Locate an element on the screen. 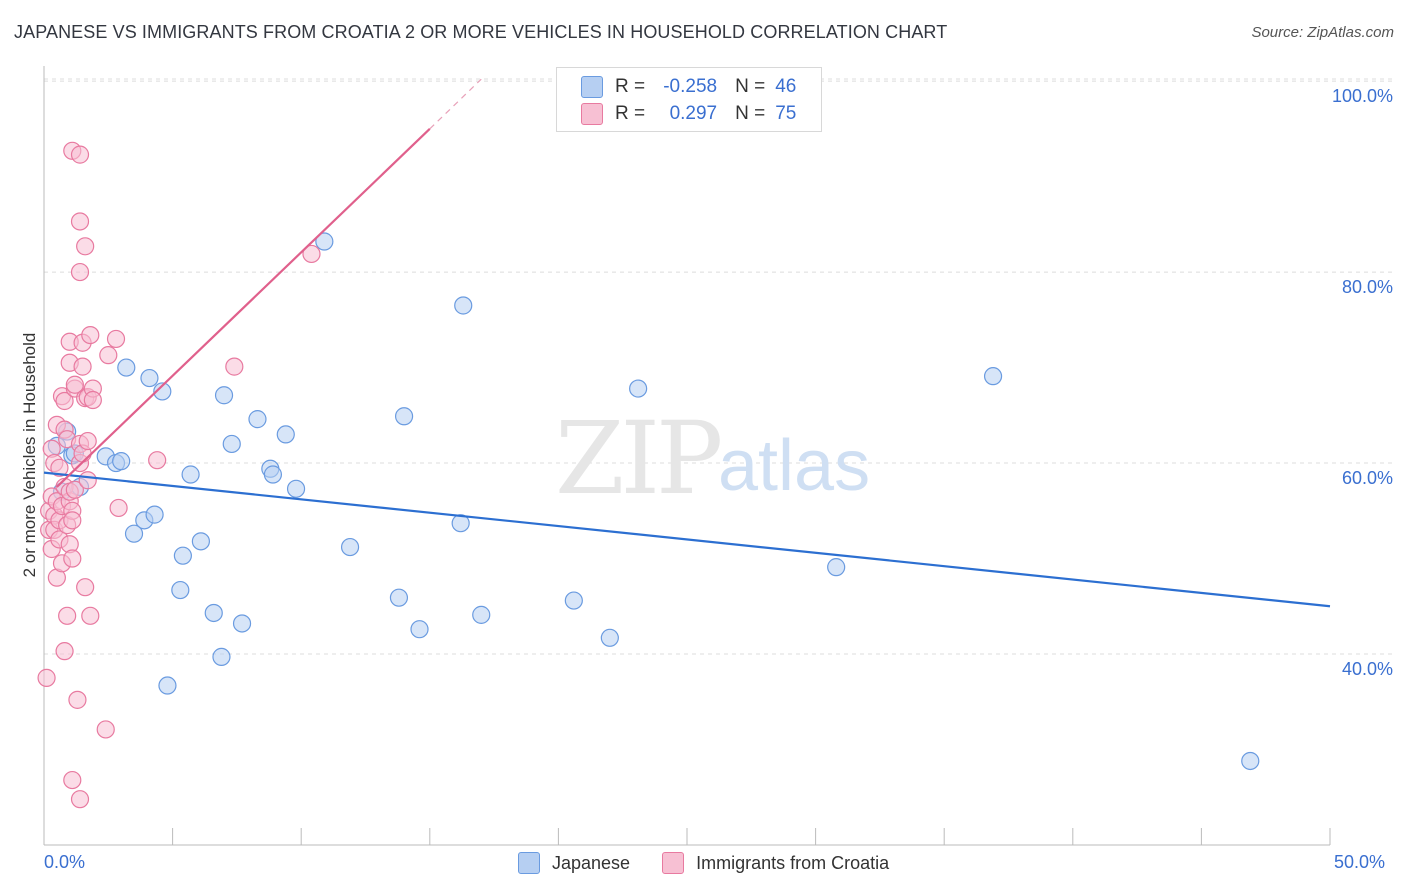  y-tick-label: 60.0% is located at coordinates (1367, 478).